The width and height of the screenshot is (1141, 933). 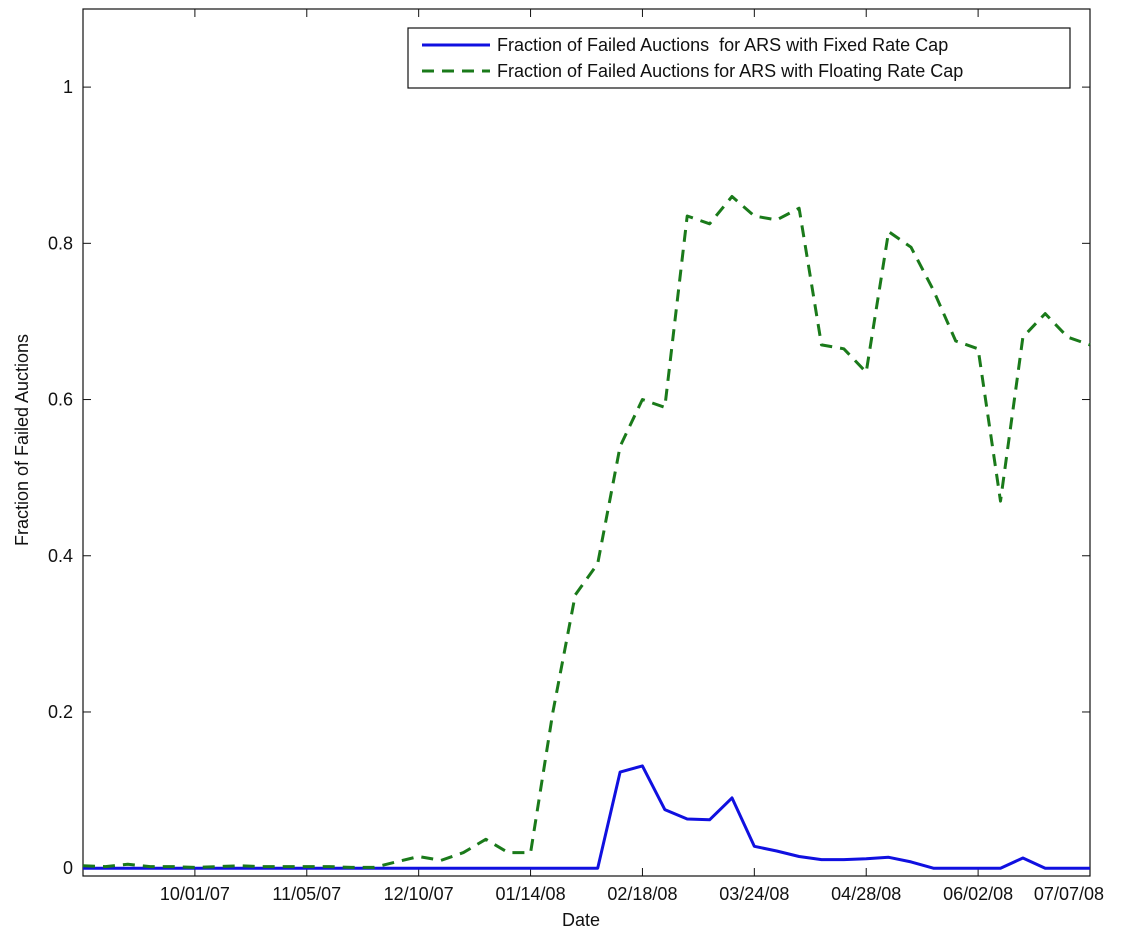 What do you see at coordinates (60, 400) in the screenshot?
I see `y-tick-label: 0.6` at bounding box center [60, 400].